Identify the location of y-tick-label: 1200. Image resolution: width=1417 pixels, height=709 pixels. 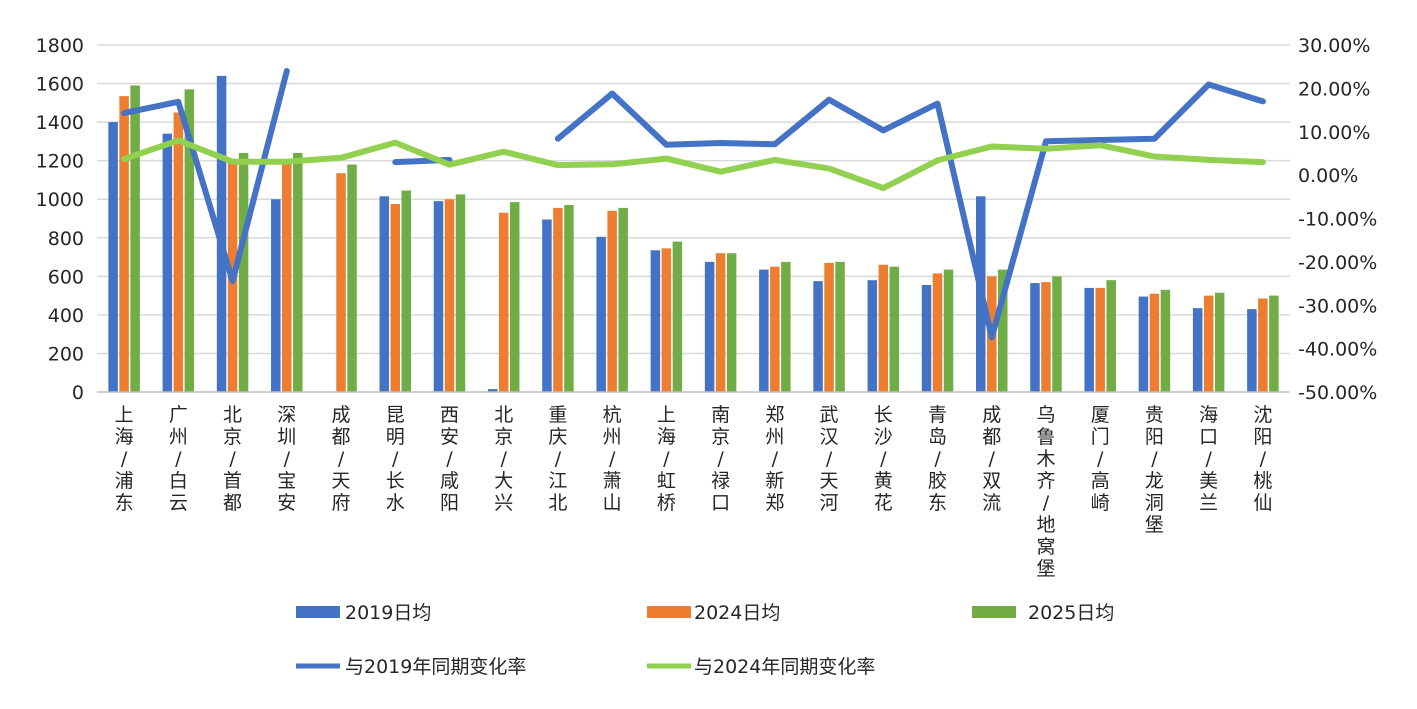
(60, 162).